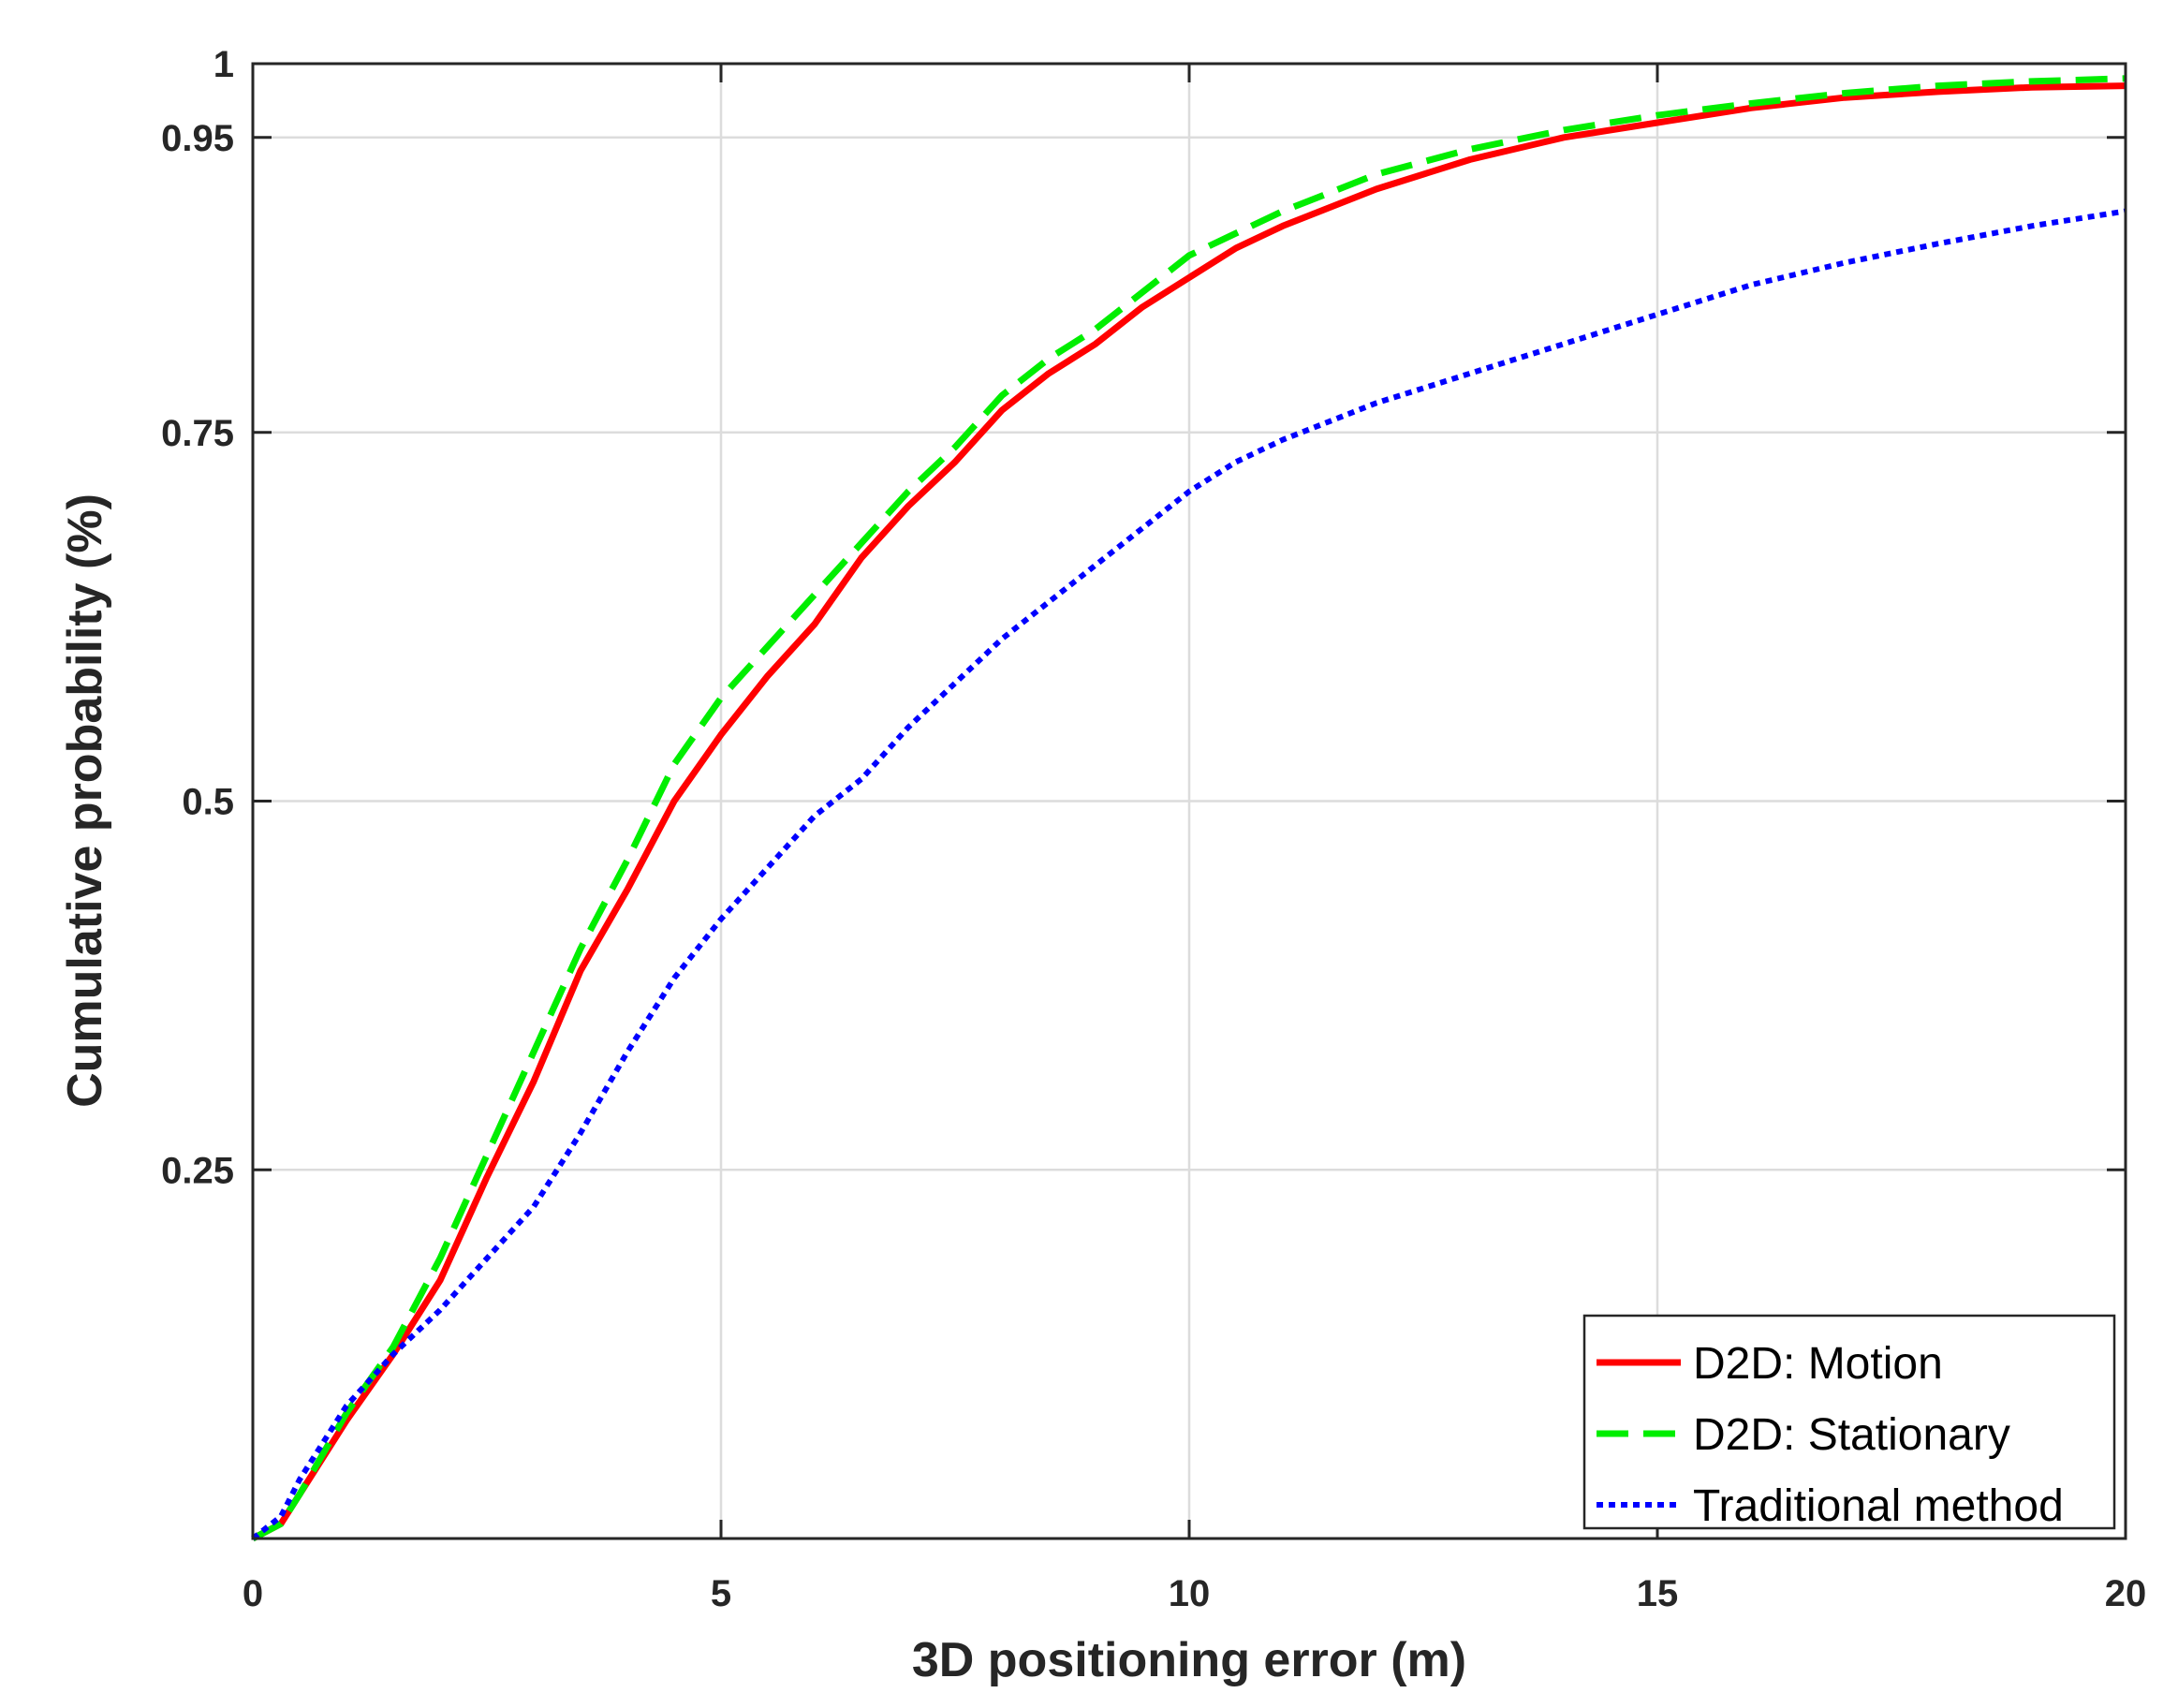 This screenshot has height=1708, width=2178. Describe the element at coordinates (1818, 1364) in the screenshot. I see `legend-label-1: D2D: Motion` at that location.